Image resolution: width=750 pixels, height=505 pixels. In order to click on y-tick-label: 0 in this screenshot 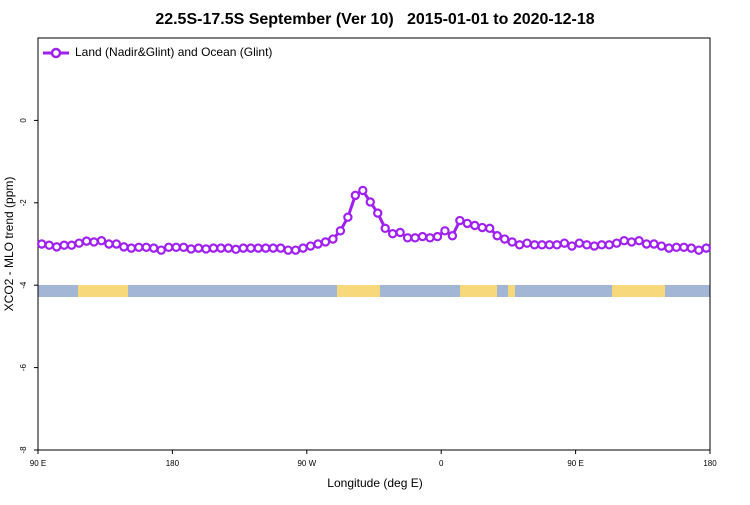, I will do `click(23, 120)`.